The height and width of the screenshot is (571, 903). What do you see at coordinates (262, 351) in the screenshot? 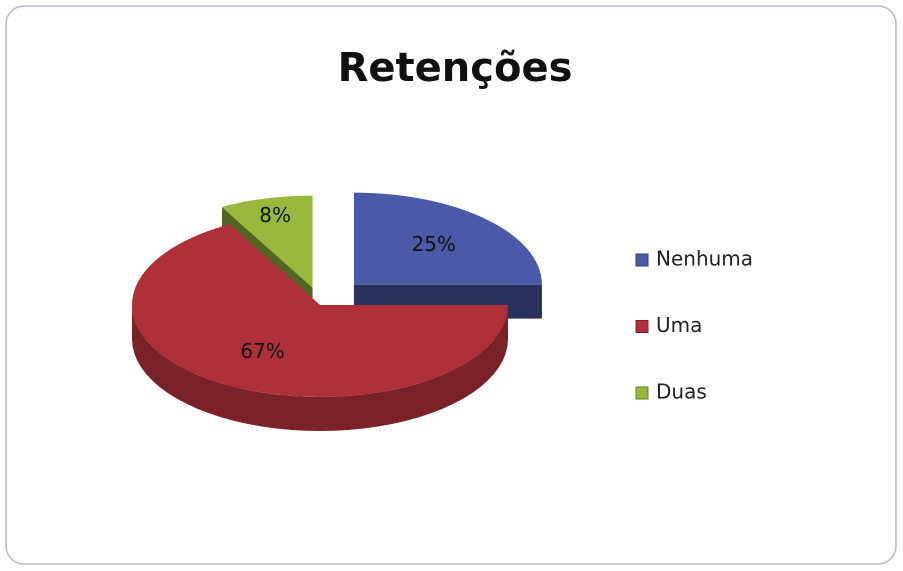
I see `data-label: 67%` at bounding box center [262, 351].